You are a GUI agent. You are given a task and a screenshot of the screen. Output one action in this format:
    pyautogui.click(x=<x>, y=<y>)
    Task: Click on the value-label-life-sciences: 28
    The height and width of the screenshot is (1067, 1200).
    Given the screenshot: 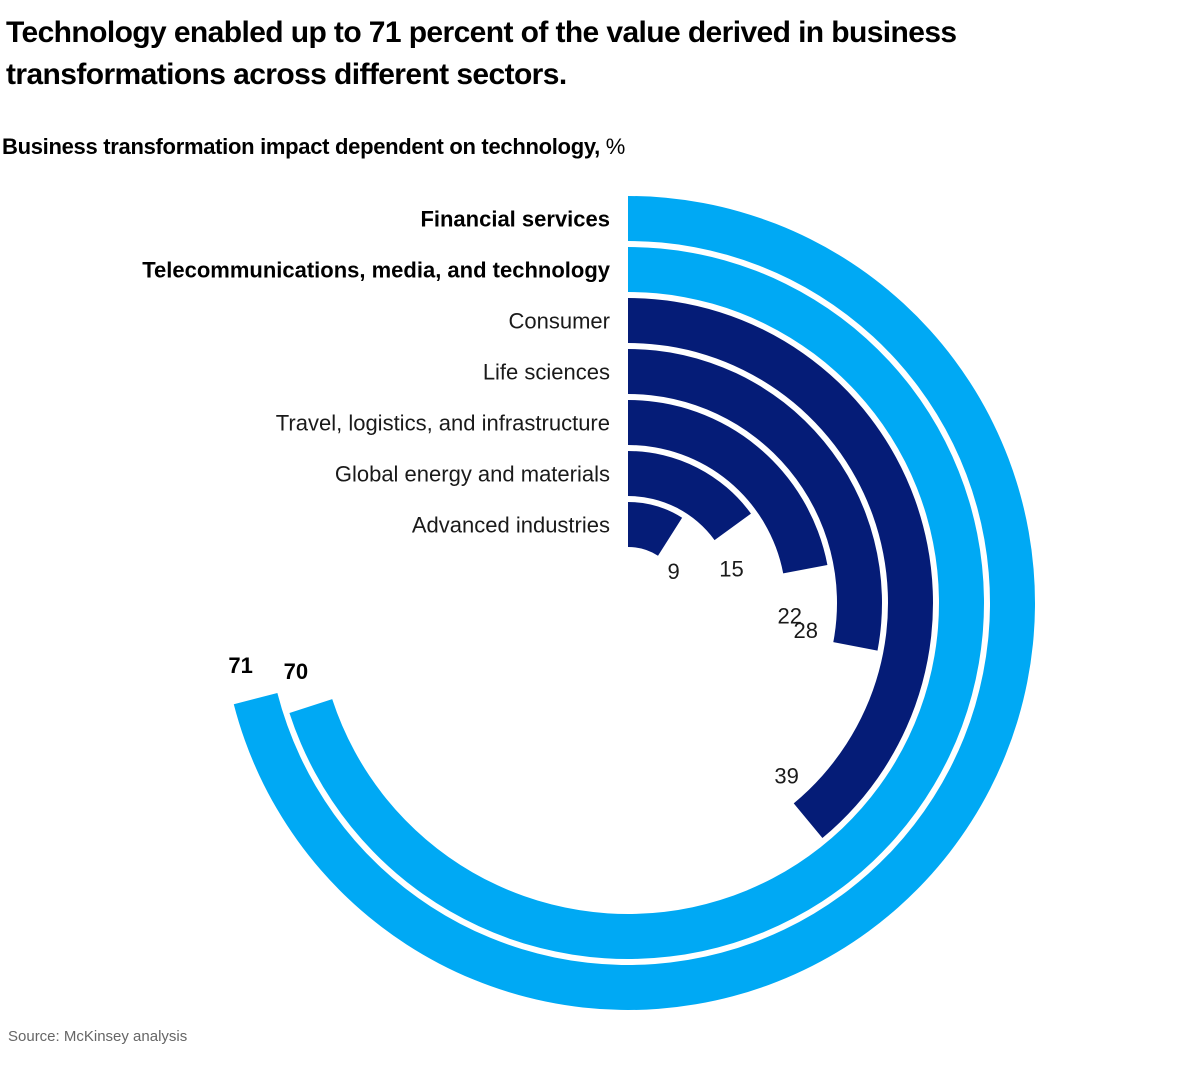 What is the action you would take?
    pyautogui.click(x=805, y=630)
    